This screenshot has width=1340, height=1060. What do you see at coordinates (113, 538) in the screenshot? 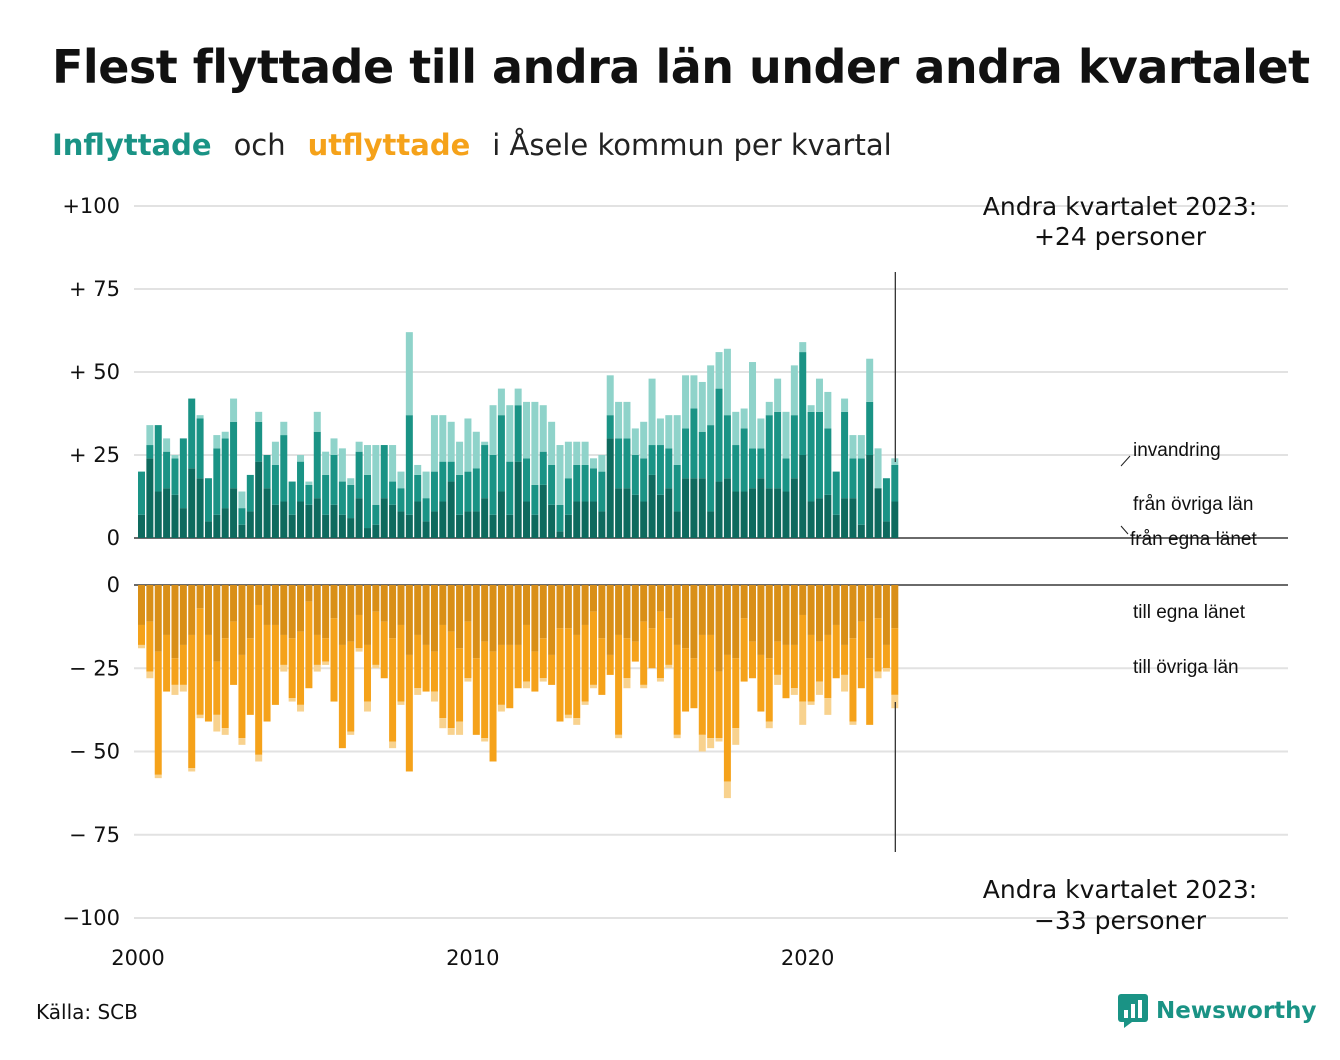
I see `y-tick-label-top: 0` at bounding box center [113, 538].